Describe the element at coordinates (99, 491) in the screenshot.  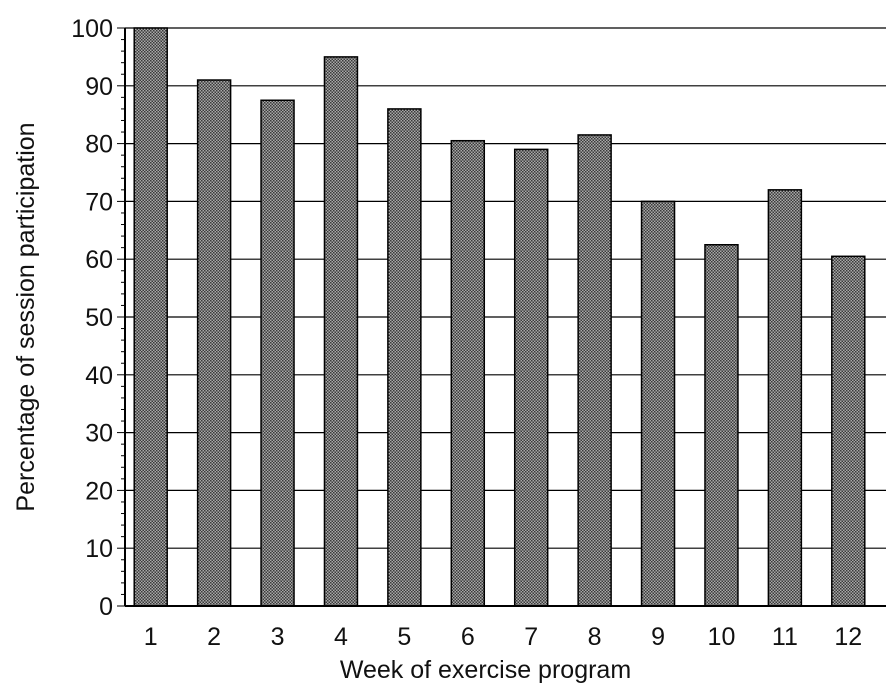
I see `y-tick-label: 20` at that location.